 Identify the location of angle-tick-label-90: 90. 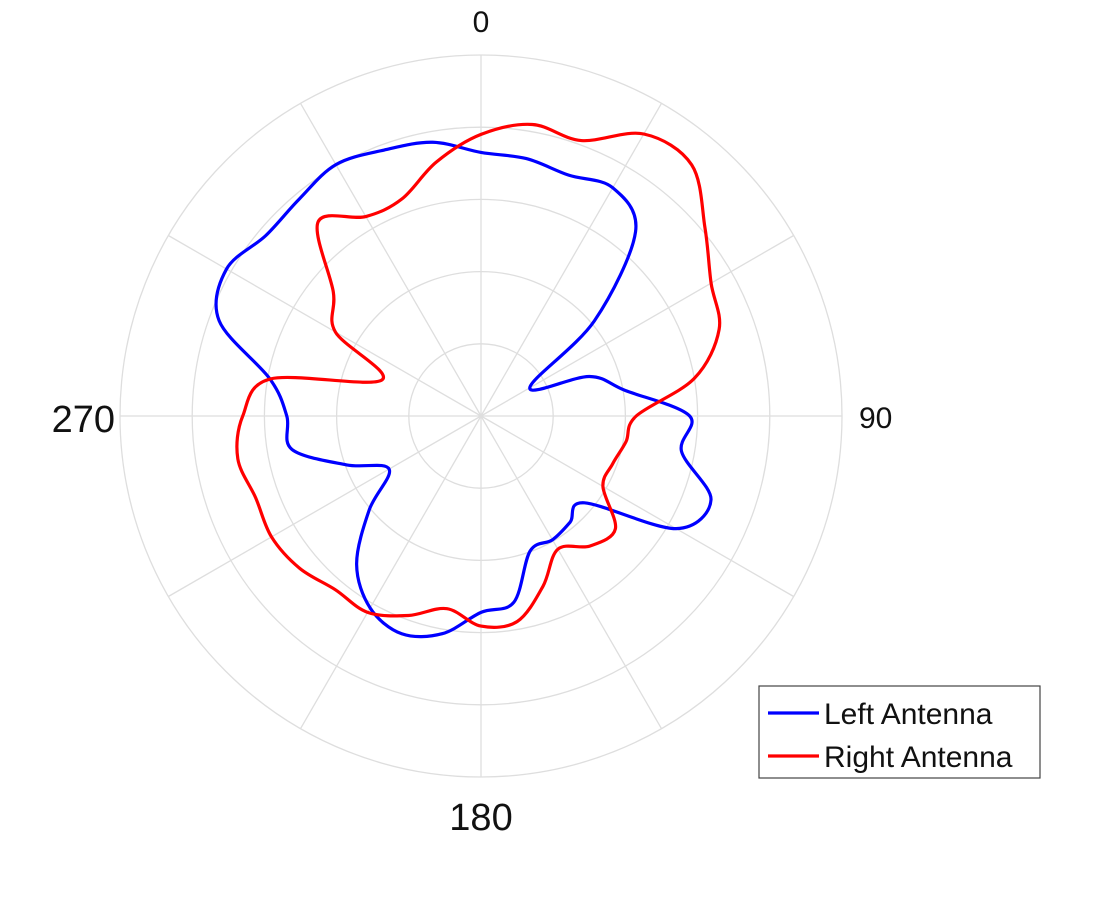
(875, 418).